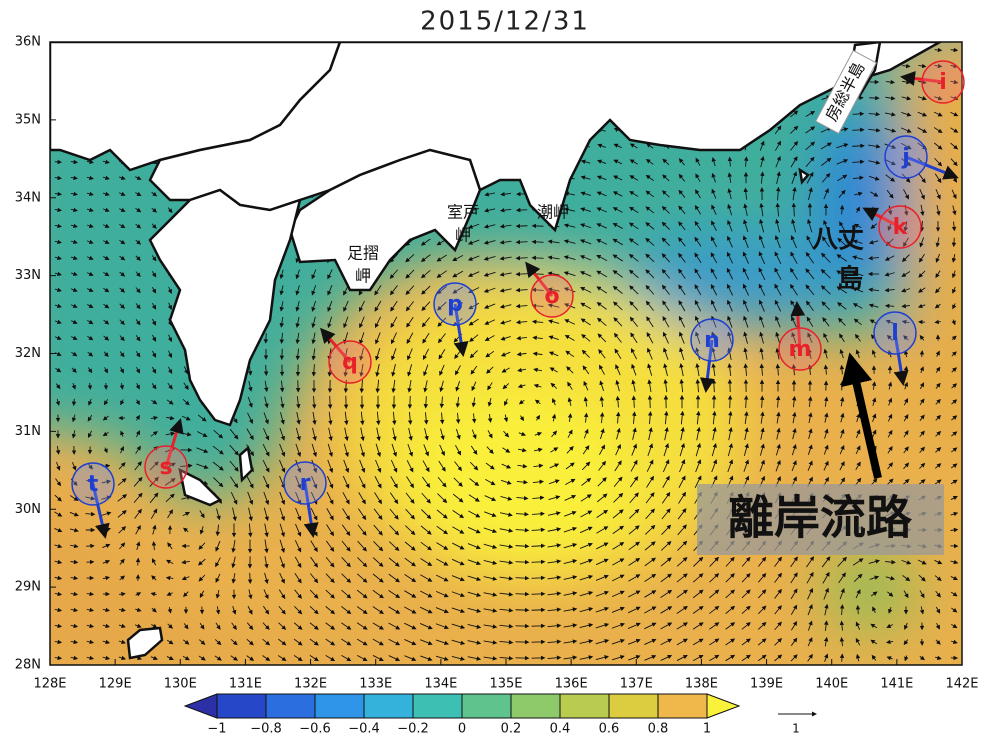 This screenshot has width=990, height=740. Describe the element at coordinates (901, 227) in the screenshot. I see `marker-label: k` at that location.